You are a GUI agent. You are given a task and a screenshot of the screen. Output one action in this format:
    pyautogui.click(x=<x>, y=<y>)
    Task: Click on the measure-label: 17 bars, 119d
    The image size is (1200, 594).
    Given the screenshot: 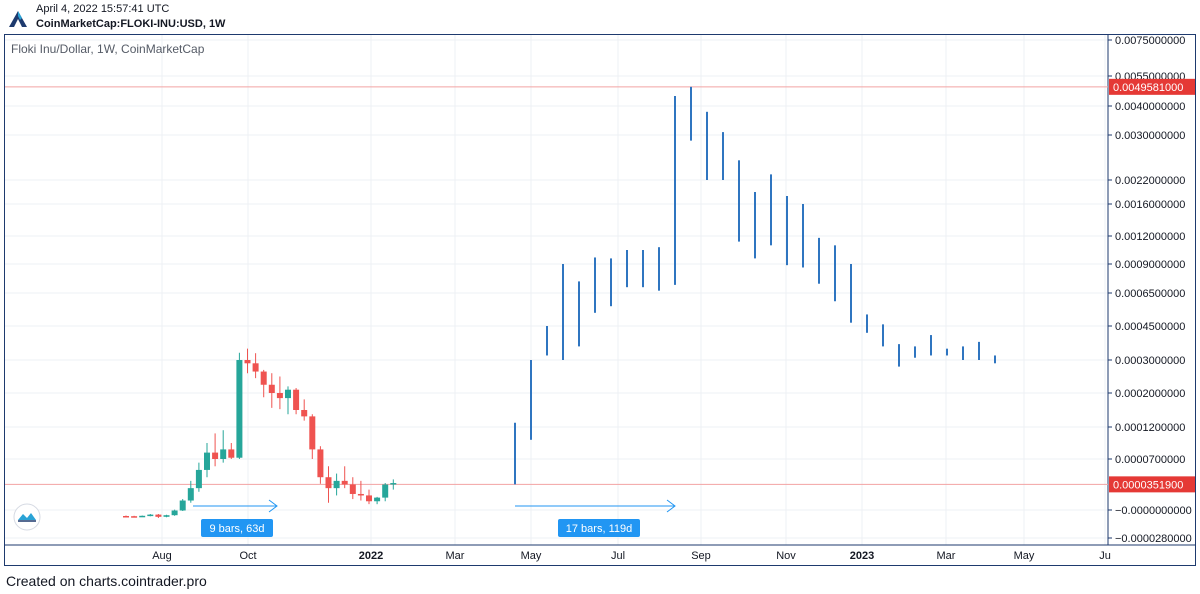 What is the action you would take?
    pyautogui.click(x=599, y=529)
    